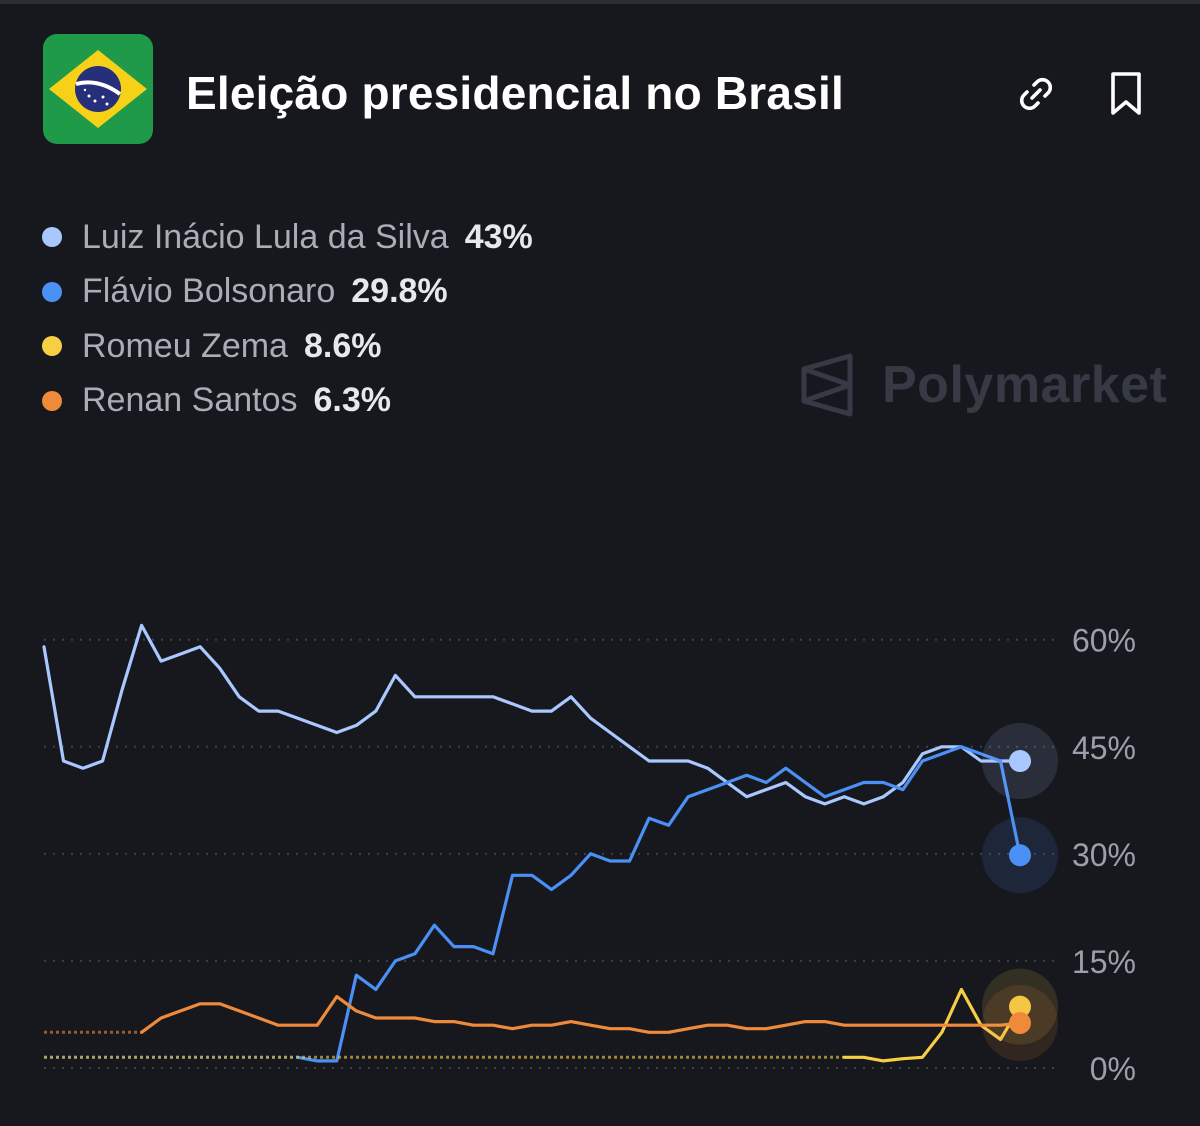 Image resolution: width=1200 pixels, height=1126 pixels. What do you see at coordinates (399, 291) in the screenshot?
I see `legend-value: 29.8%` at bounding box center [399, 291].